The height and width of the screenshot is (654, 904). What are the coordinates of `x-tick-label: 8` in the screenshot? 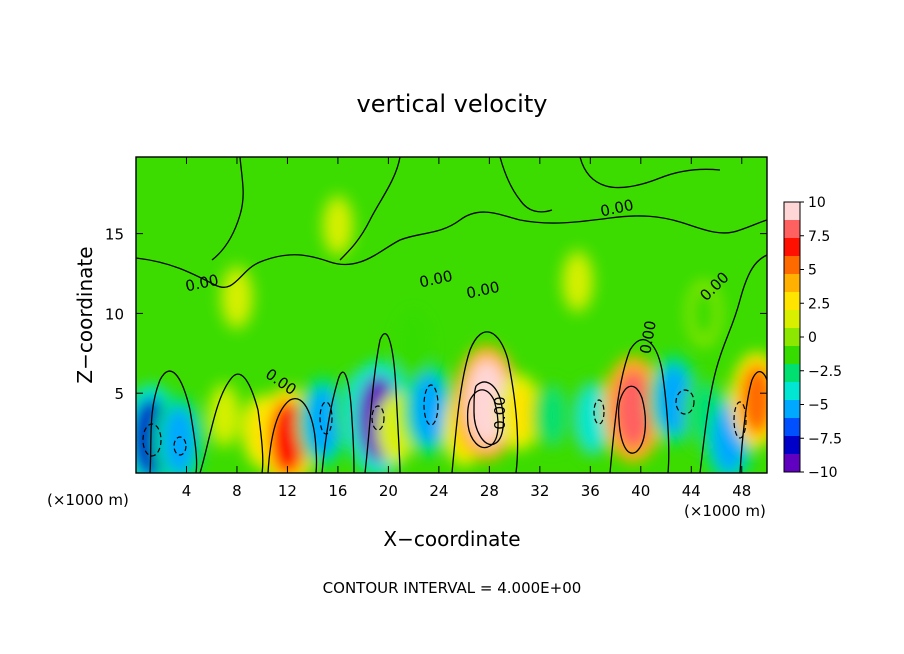 It's located at (237, 491).